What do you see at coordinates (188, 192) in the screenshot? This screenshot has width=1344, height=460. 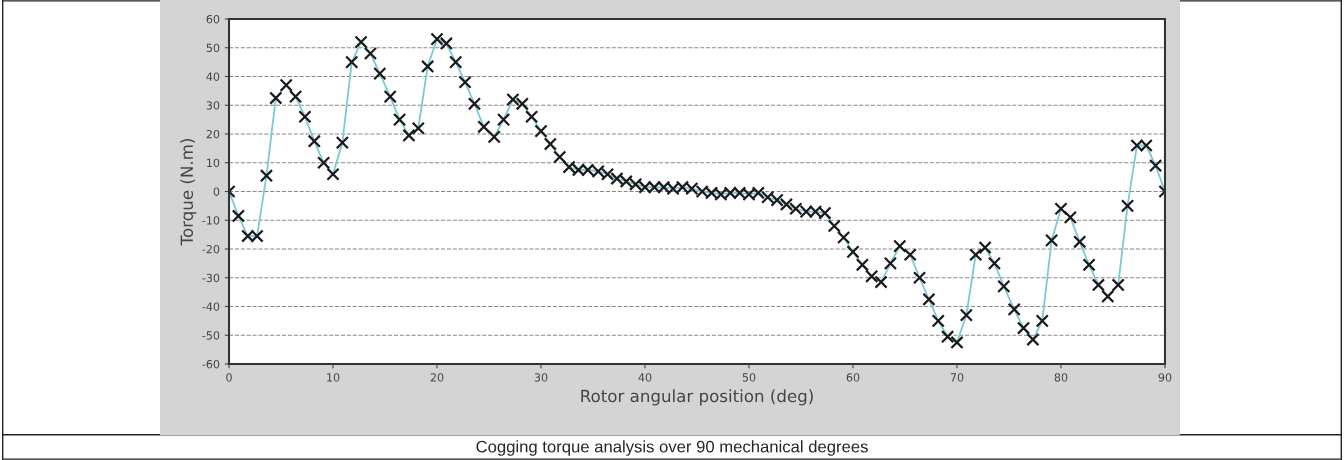 I see `y-axis-title: Torque (N.m)` at bounding box center [188, 192].